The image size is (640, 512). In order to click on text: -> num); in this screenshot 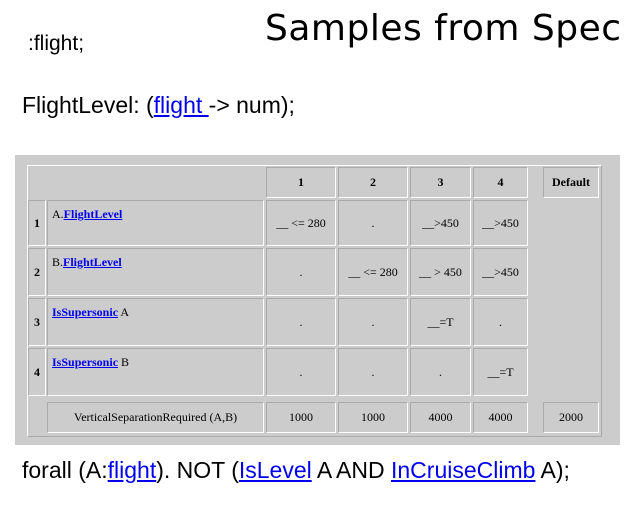, I will do `click(251, 105)`.